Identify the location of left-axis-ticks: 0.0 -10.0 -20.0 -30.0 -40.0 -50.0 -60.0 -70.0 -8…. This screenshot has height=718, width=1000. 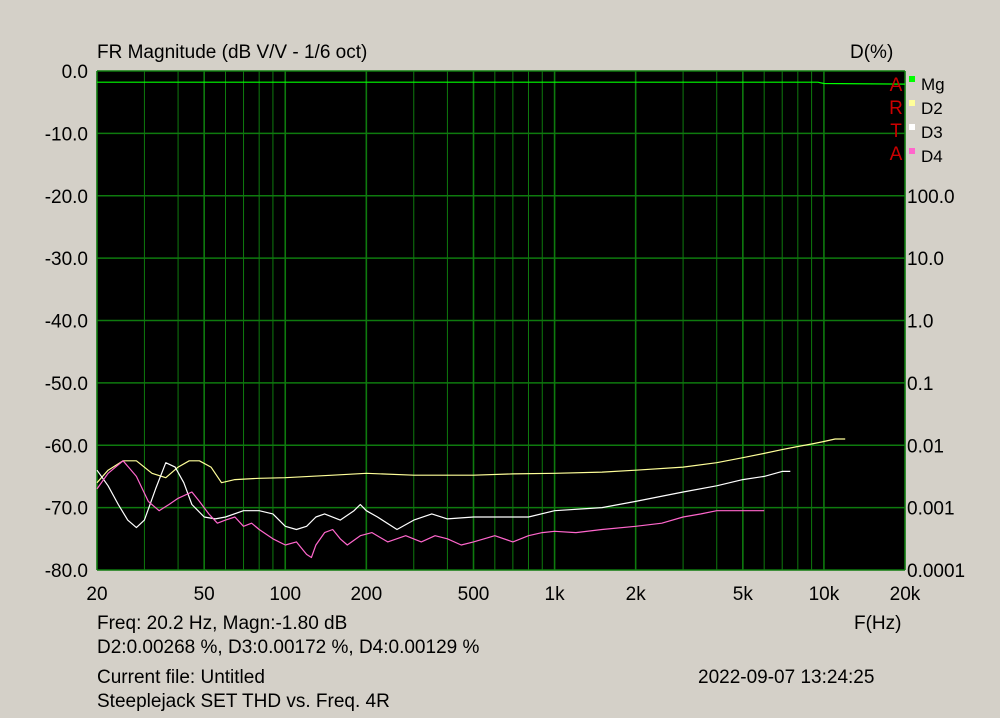
(66, 322).